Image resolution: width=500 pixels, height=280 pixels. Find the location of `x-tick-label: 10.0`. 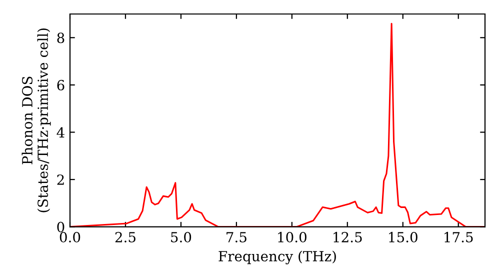

x-tick-label: 10.0 is located at coordinates (292, 237).